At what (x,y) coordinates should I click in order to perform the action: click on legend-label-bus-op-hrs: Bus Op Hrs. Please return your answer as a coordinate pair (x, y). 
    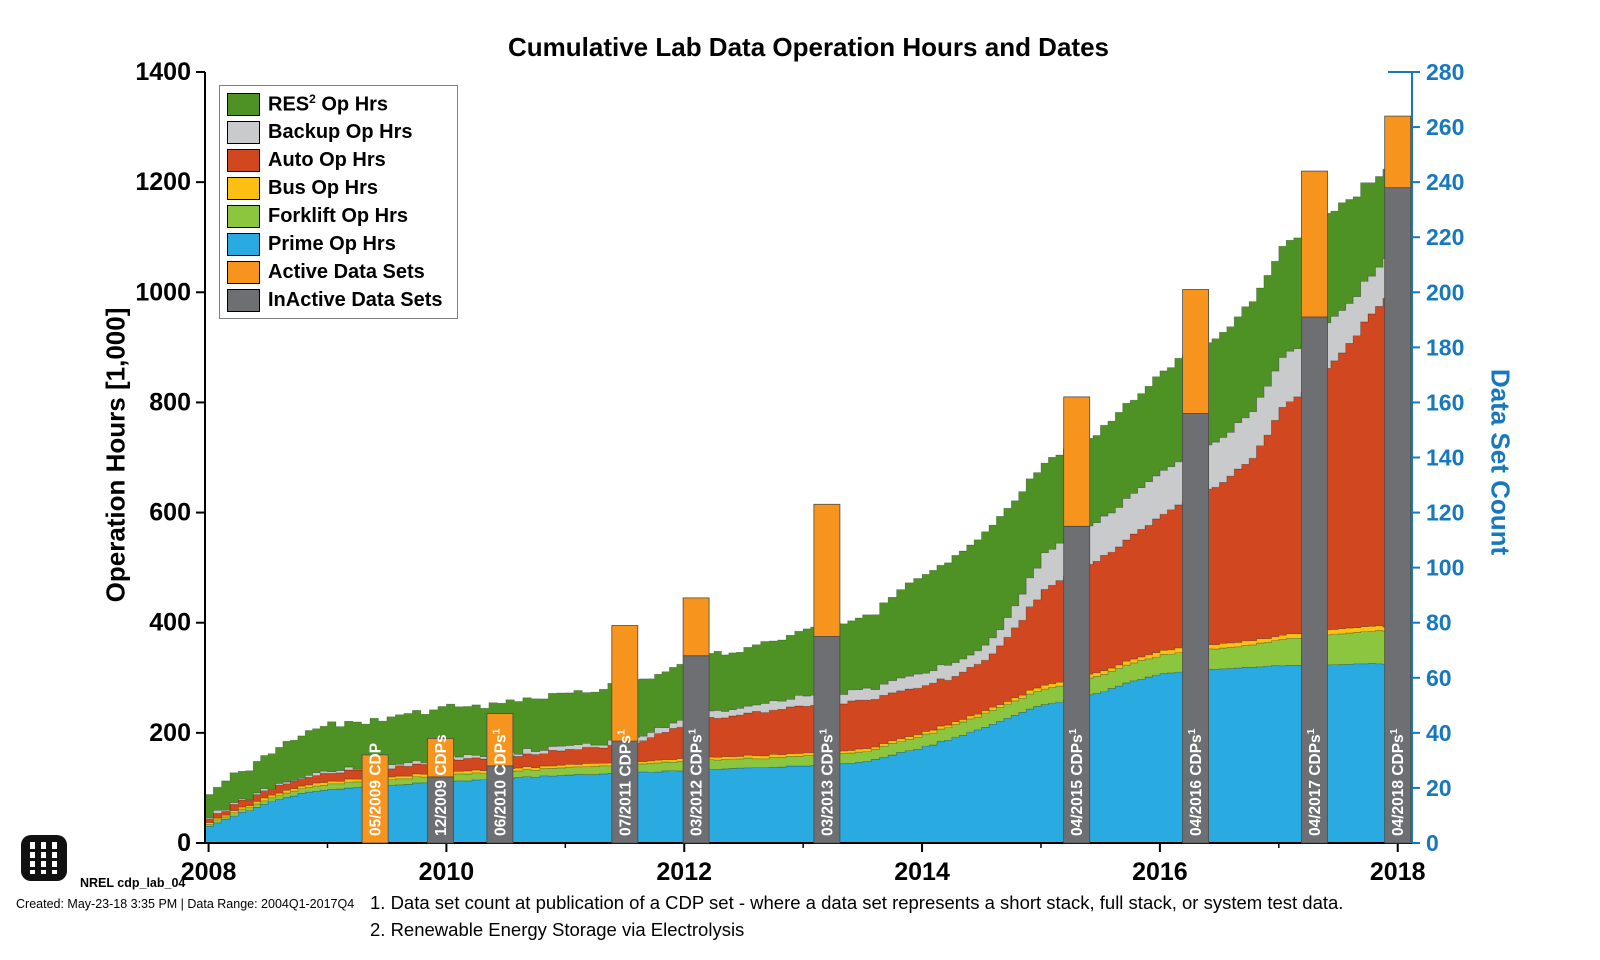
    Looking at the image, I should click on (323, 188).